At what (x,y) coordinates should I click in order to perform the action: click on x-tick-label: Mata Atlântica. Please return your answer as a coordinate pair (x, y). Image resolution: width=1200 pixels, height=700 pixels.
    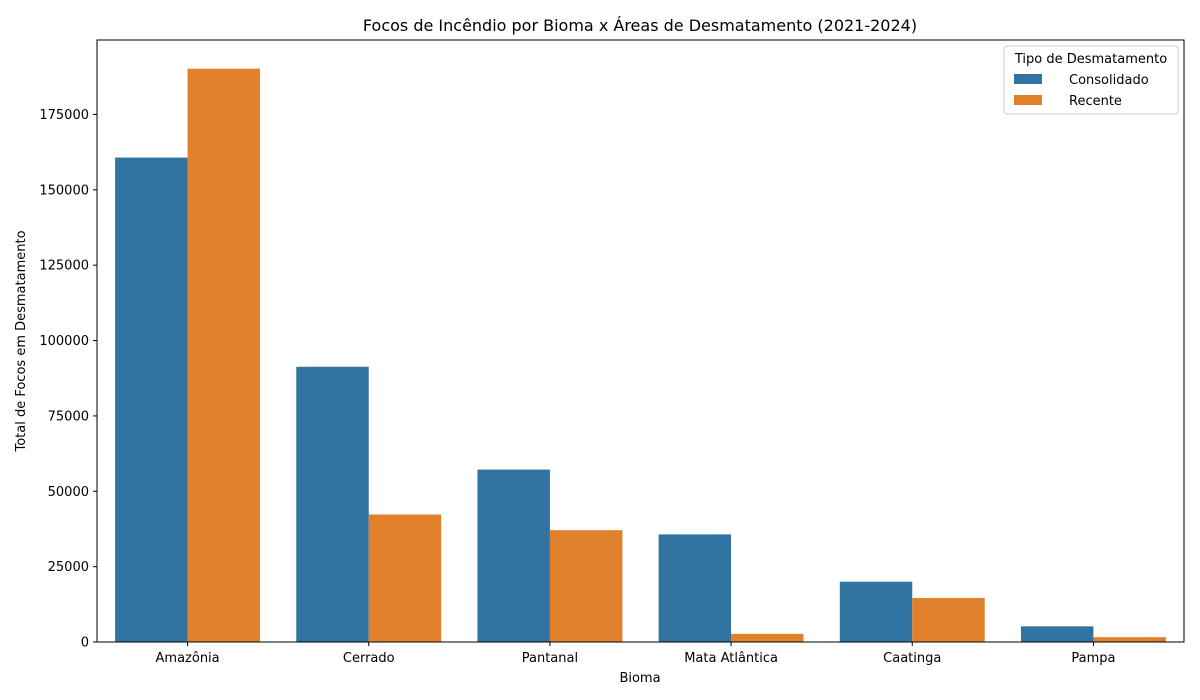
    Looking at the image, I should click on (731, 658).